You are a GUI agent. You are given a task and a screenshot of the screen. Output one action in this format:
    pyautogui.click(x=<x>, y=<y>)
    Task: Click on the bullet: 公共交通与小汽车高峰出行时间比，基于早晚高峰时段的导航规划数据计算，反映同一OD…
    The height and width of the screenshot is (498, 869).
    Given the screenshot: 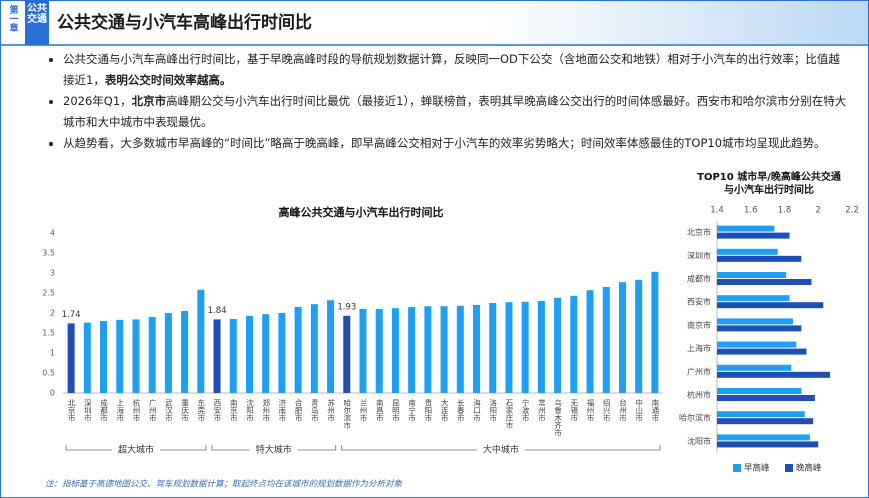 What is the action you would take?
    pyautogui.click(x=447, y=70)
    